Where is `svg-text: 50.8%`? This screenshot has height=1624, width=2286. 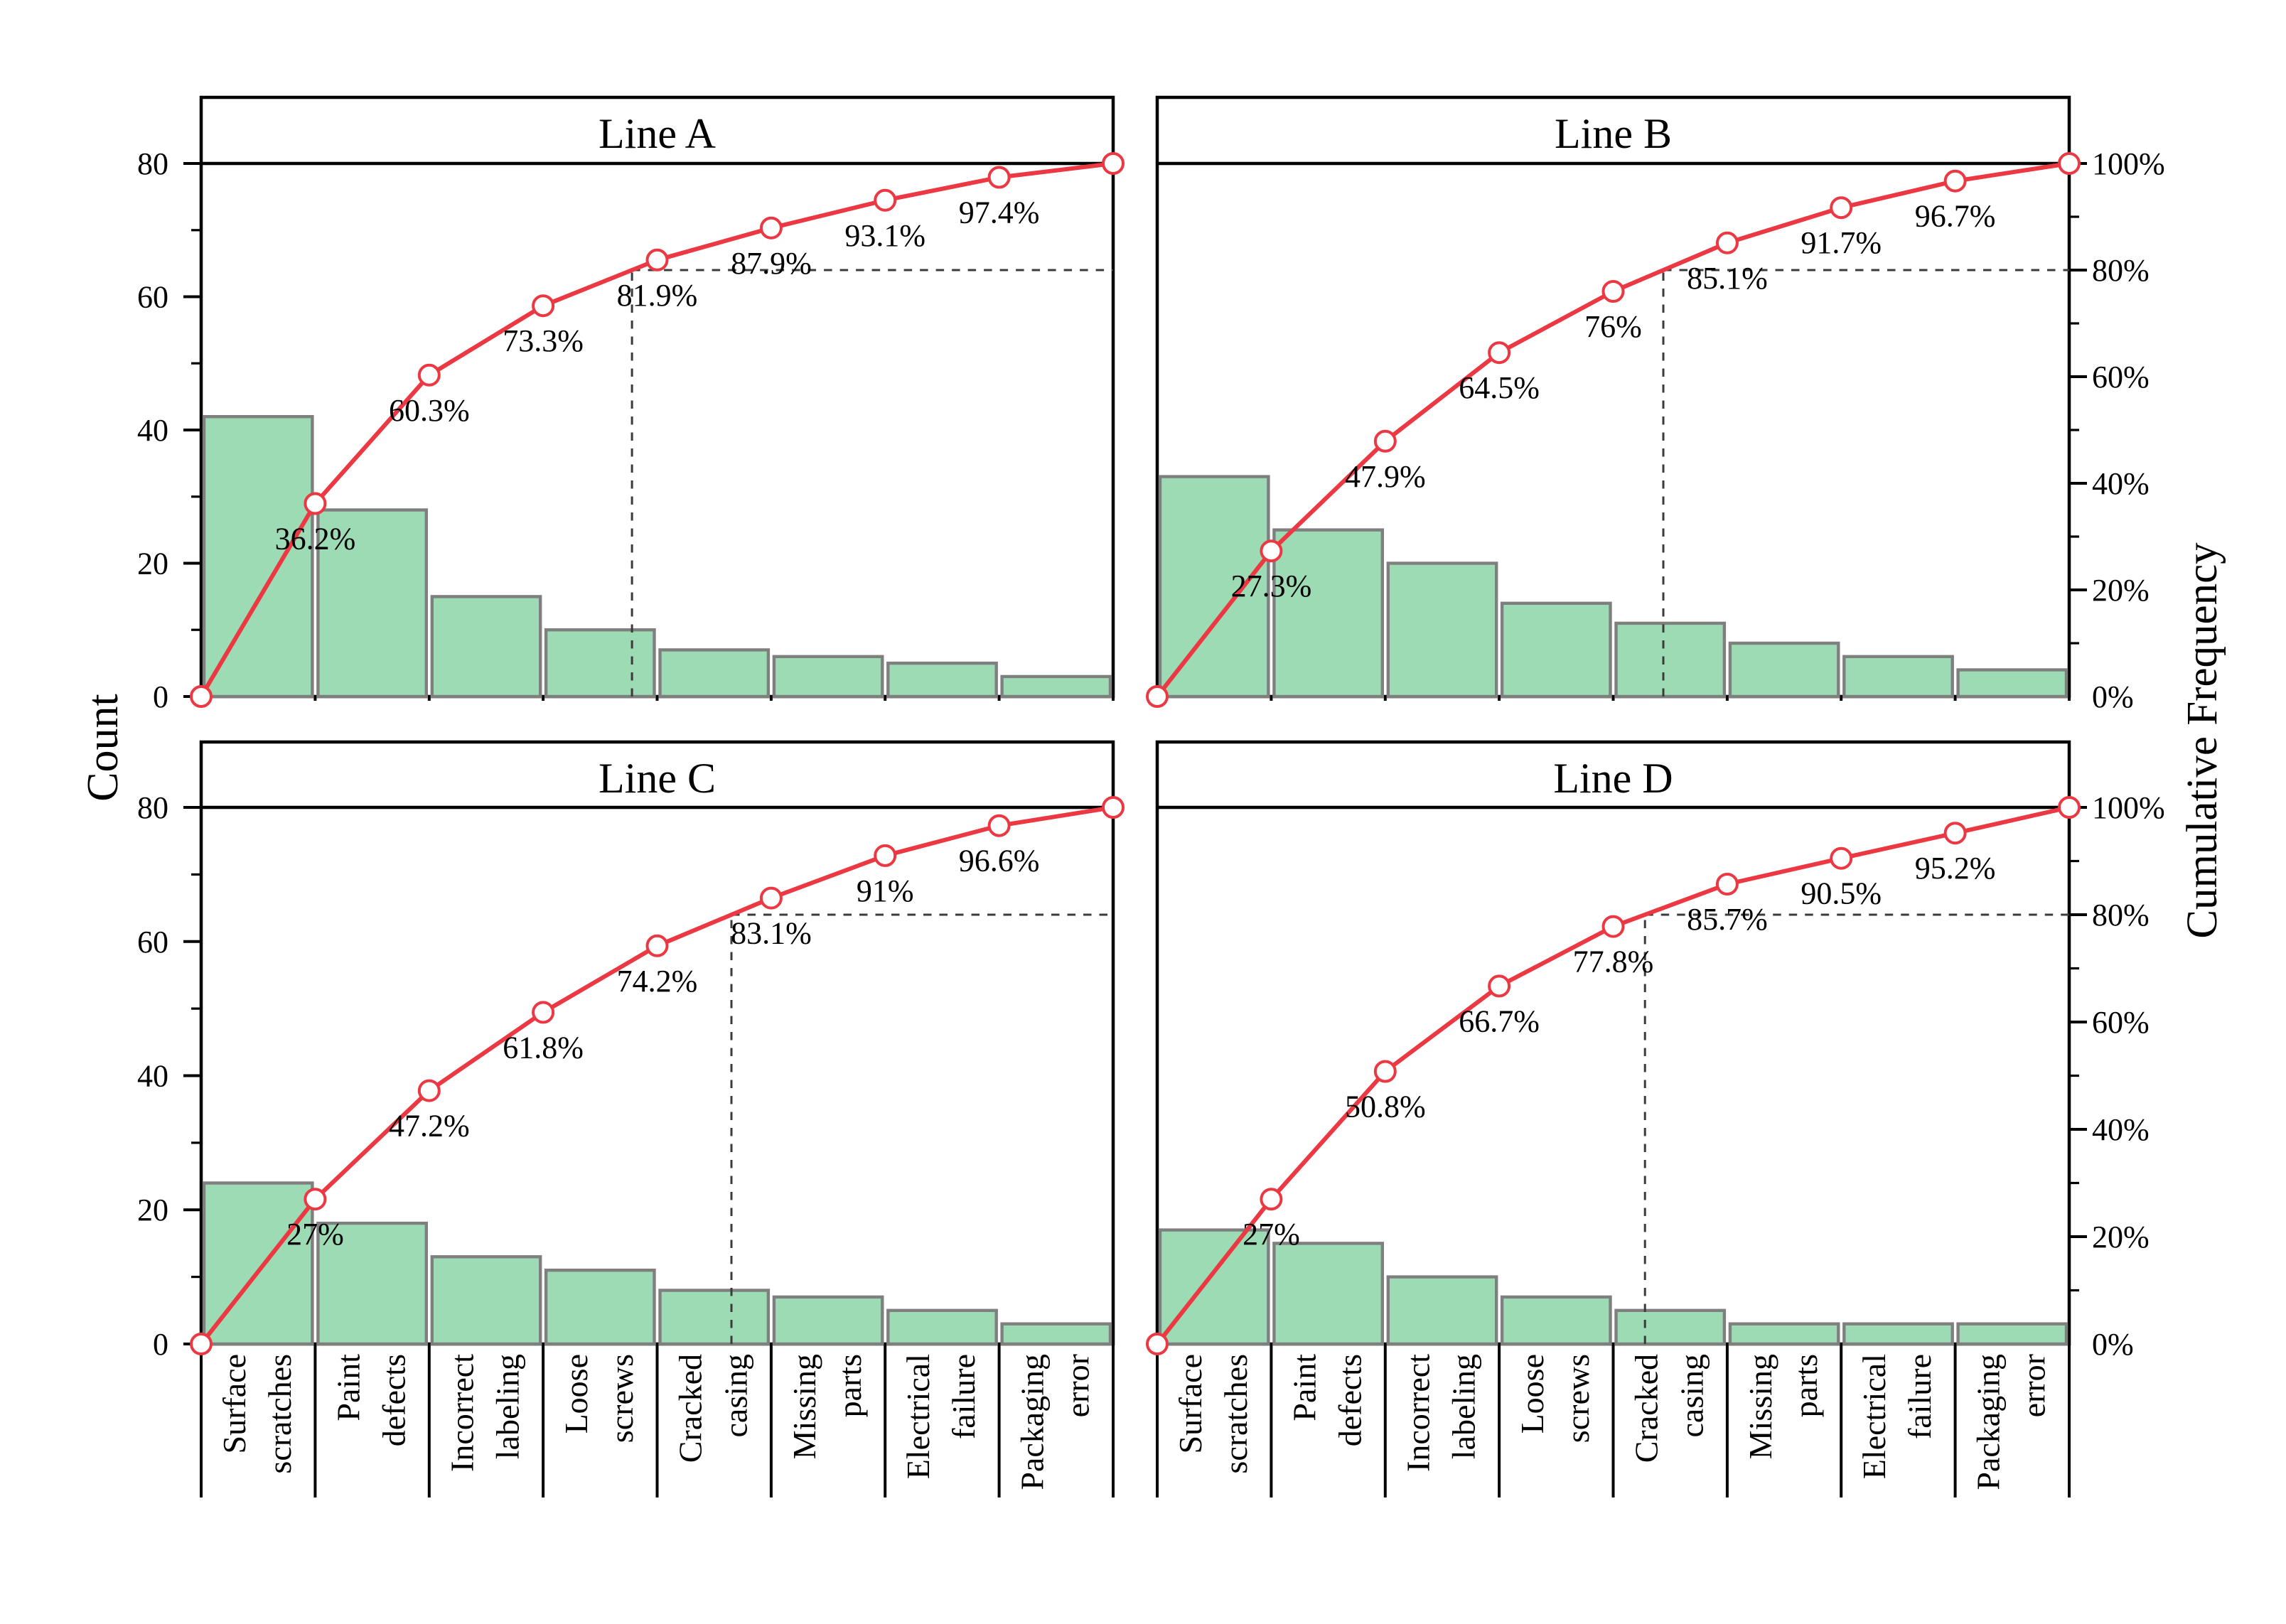 svg-text: 50.8% is located at coordinates (1385, 1107).